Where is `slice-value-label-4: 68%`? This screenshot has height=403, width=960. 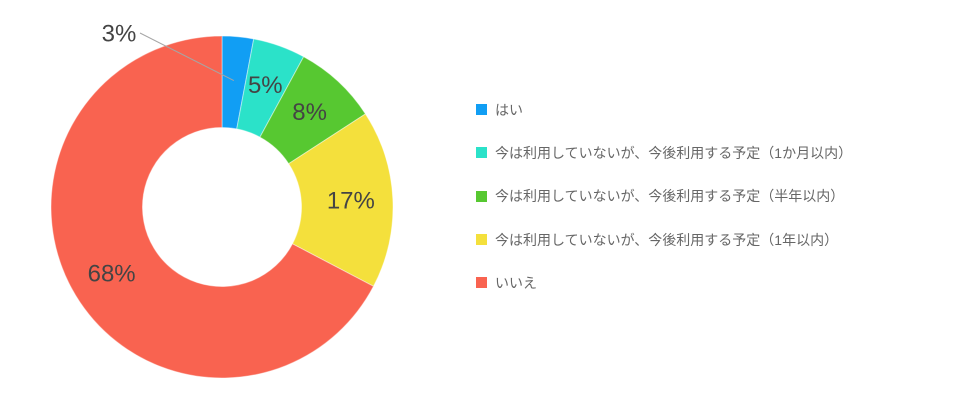
slice-value-label-4: 68% is located at coordinates (112, 273).